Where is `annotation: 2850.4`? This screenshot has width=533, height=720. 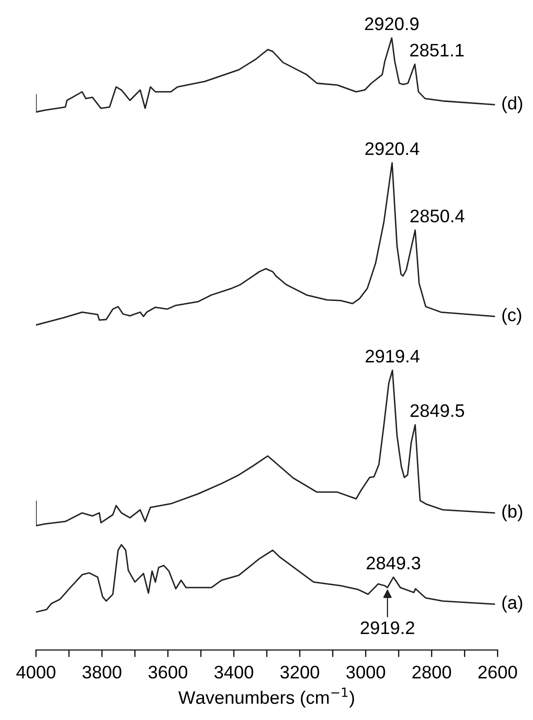
annotation: 2850.4 is located at coordinates (437, 216).